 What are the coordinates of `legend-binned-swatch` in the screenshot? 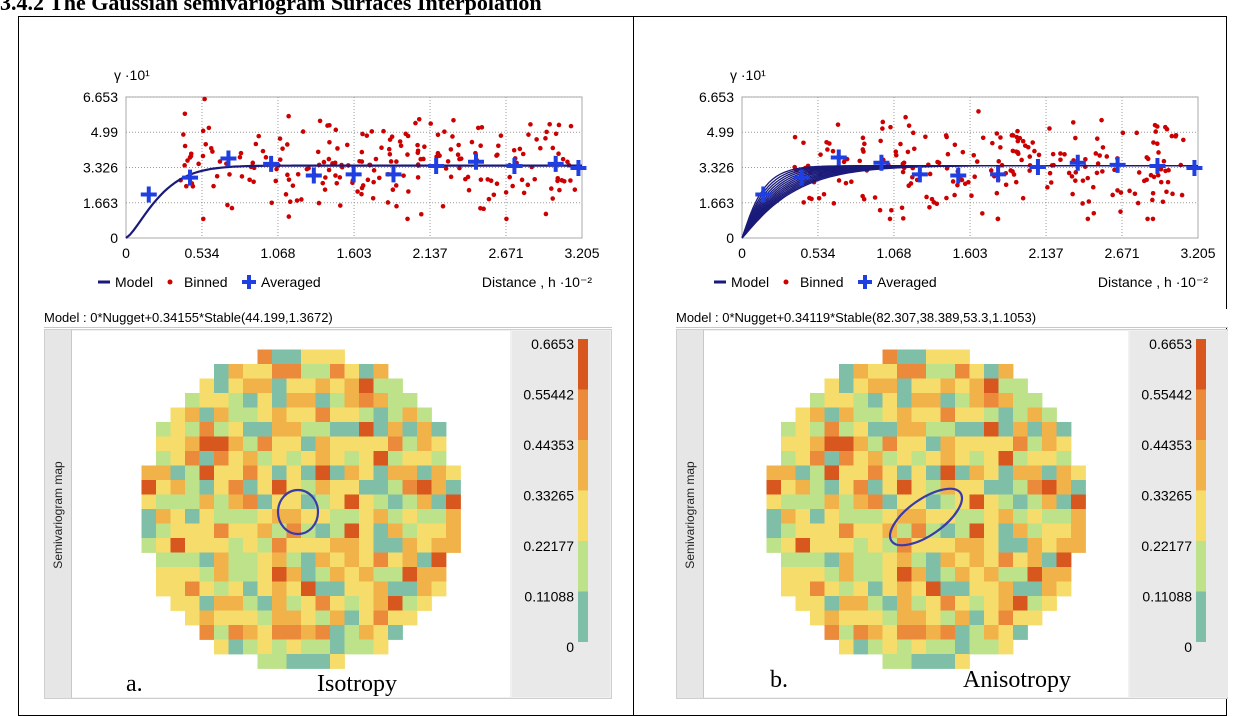 It's located at (170, 282).